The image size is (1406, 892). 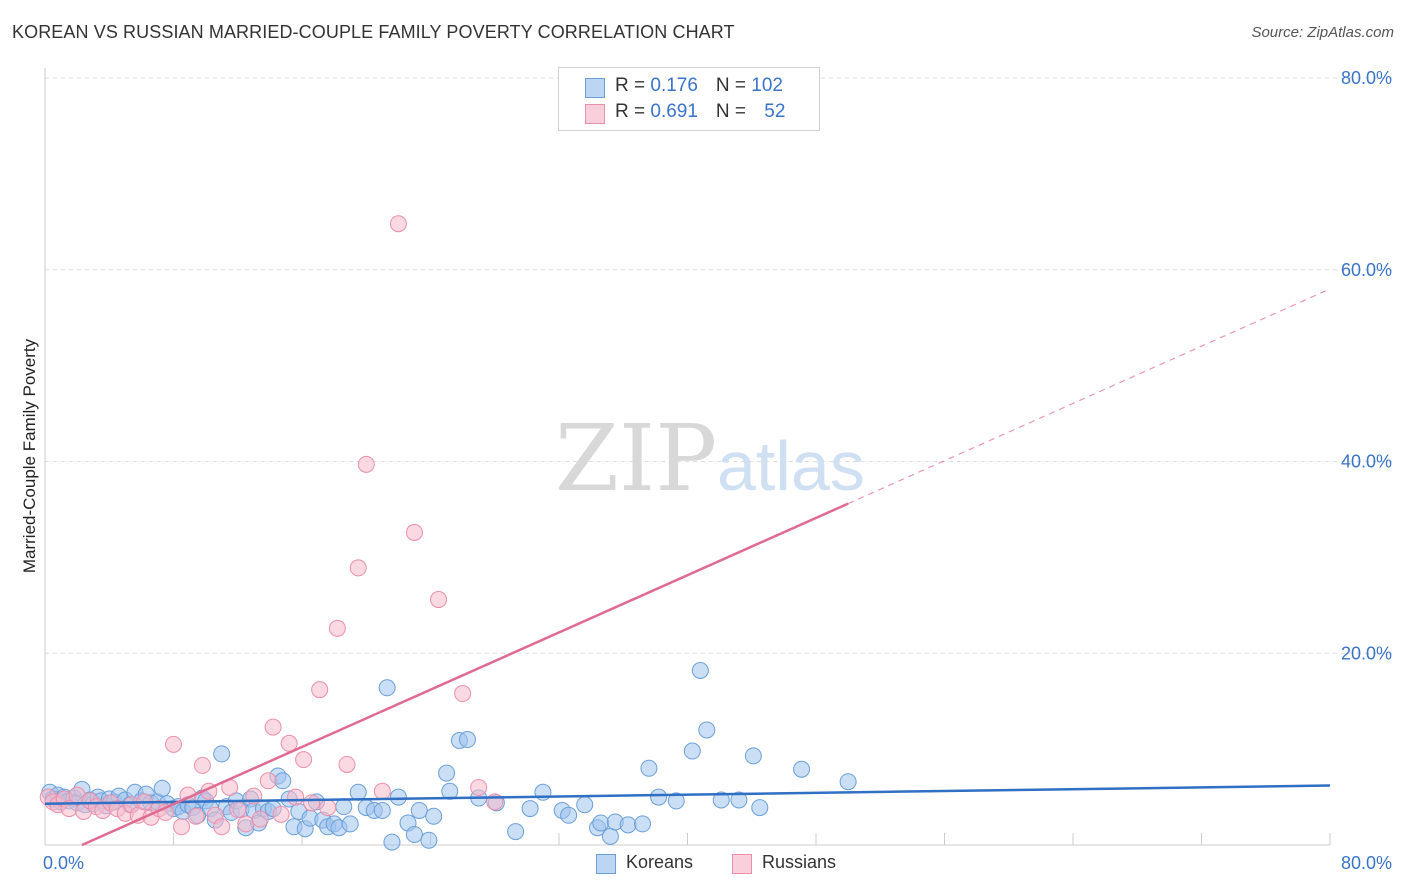 I want to click on russians-r-value: 0.691, so click(x=674, y=111).